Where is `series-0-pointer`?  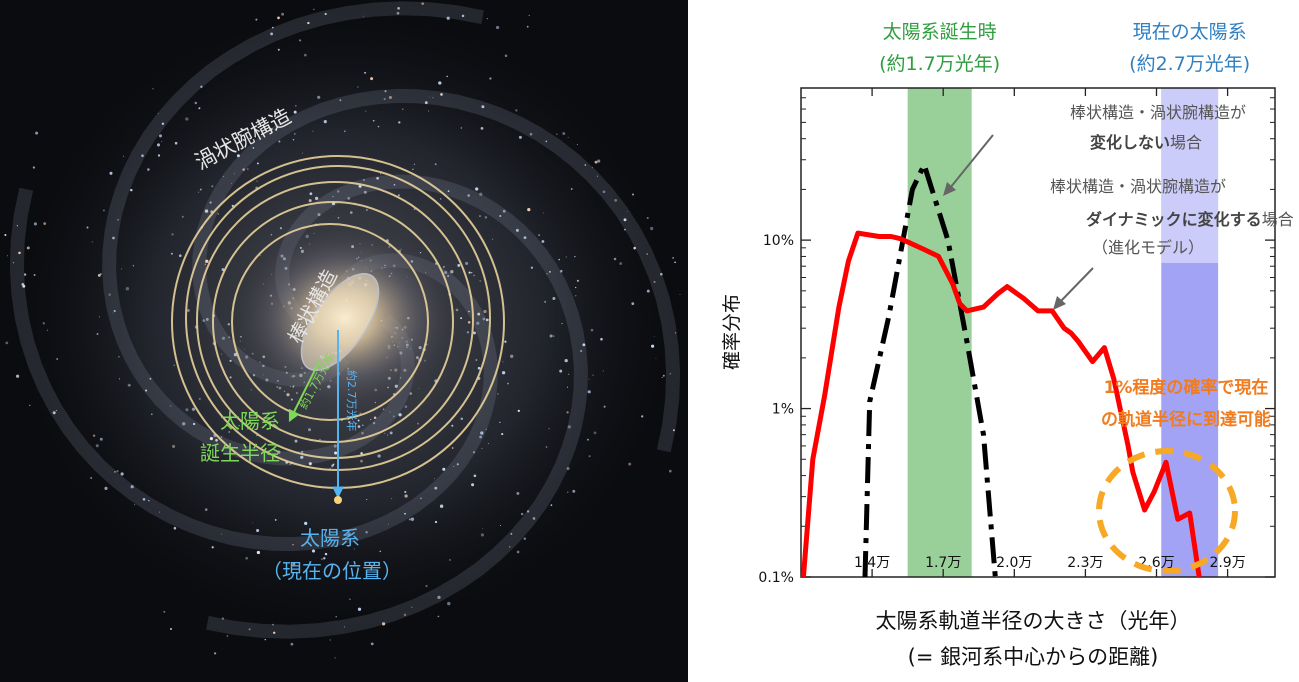 series-0-pointer is located at coordinates (971, 161).